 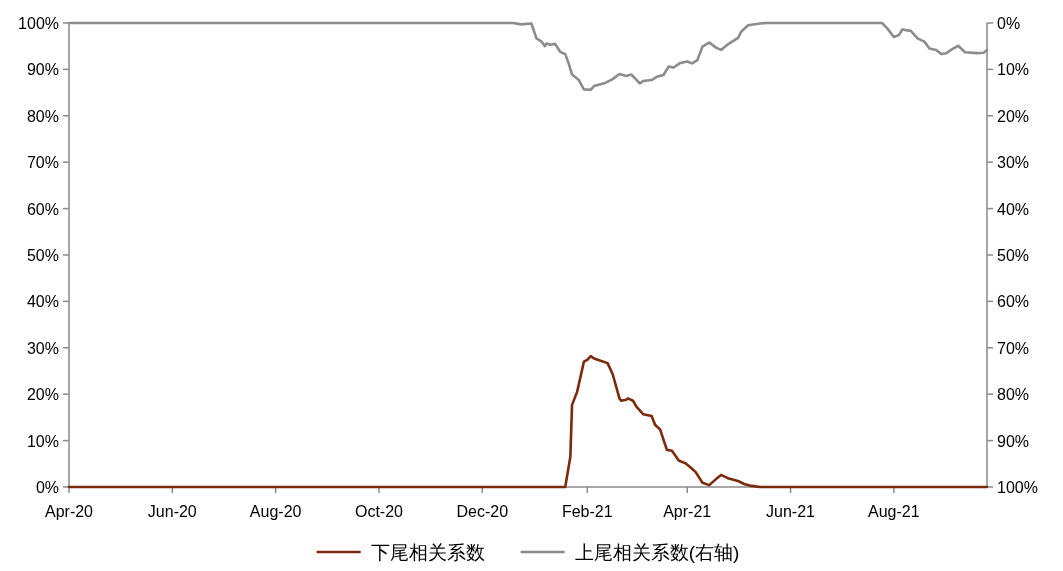 What do you see at coordinates (42, 209) in the screenshot?
I see `y-tick-label: 60%` at bounding box center [42, 209].